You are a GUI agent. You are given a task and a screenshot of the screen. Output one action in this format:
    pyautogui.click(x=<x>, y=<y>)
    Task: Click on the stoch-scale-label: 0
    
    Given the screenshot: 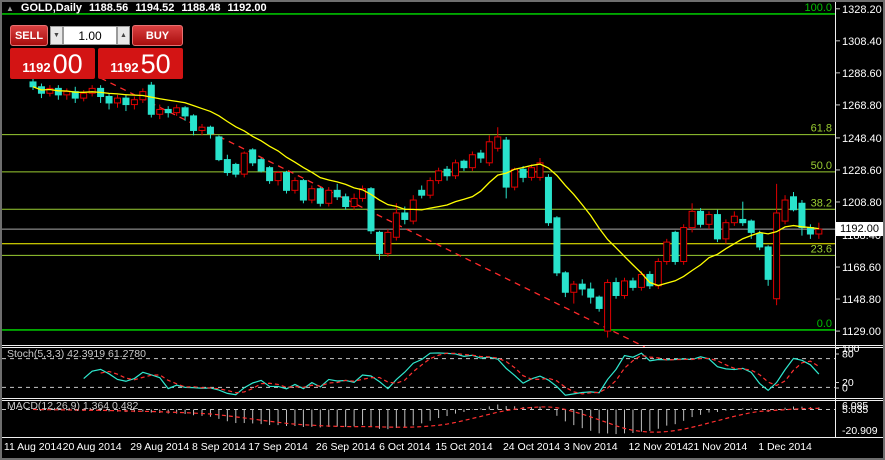 What is the action you would take?
    pyautogui.click(x=845, y=389)
    